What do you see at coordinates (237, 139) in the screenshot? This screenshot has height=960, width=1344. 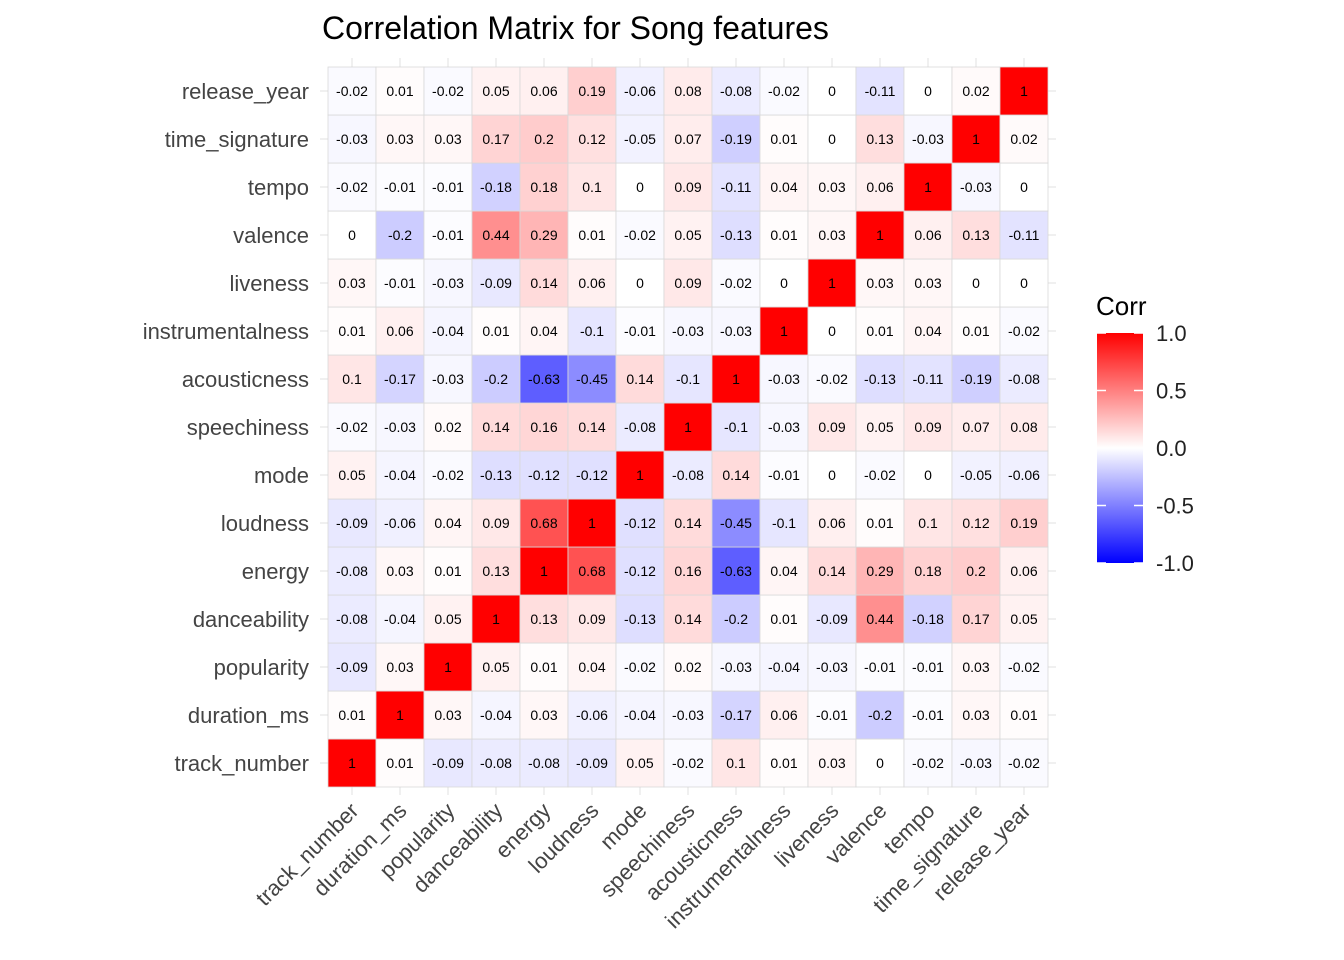 I see `y-tick-label: time_signature` at bounding box center [237, 139].